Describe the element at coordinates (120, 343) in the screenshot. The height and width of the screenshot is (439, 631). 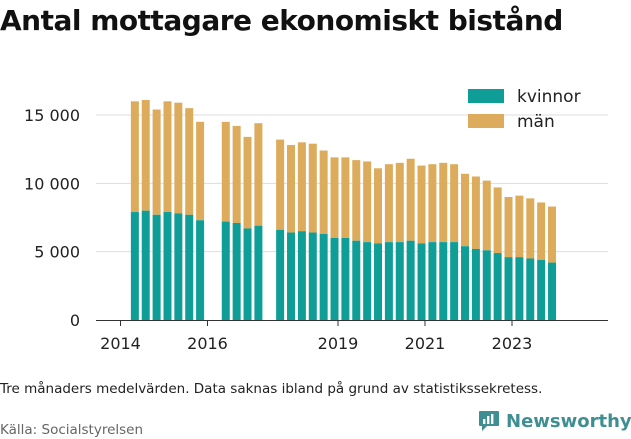
I see `x-tick-label: 2014` at that location.